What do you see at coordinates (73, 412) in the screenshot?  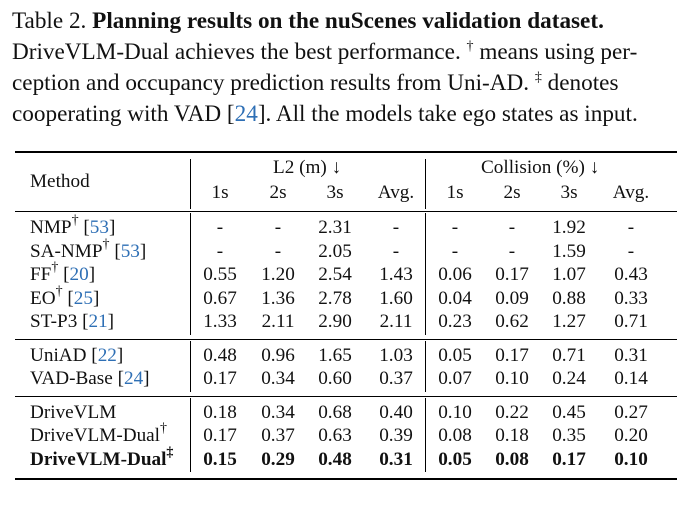 I see `method-name: DriveVLM` at bounding box center [73, 412].